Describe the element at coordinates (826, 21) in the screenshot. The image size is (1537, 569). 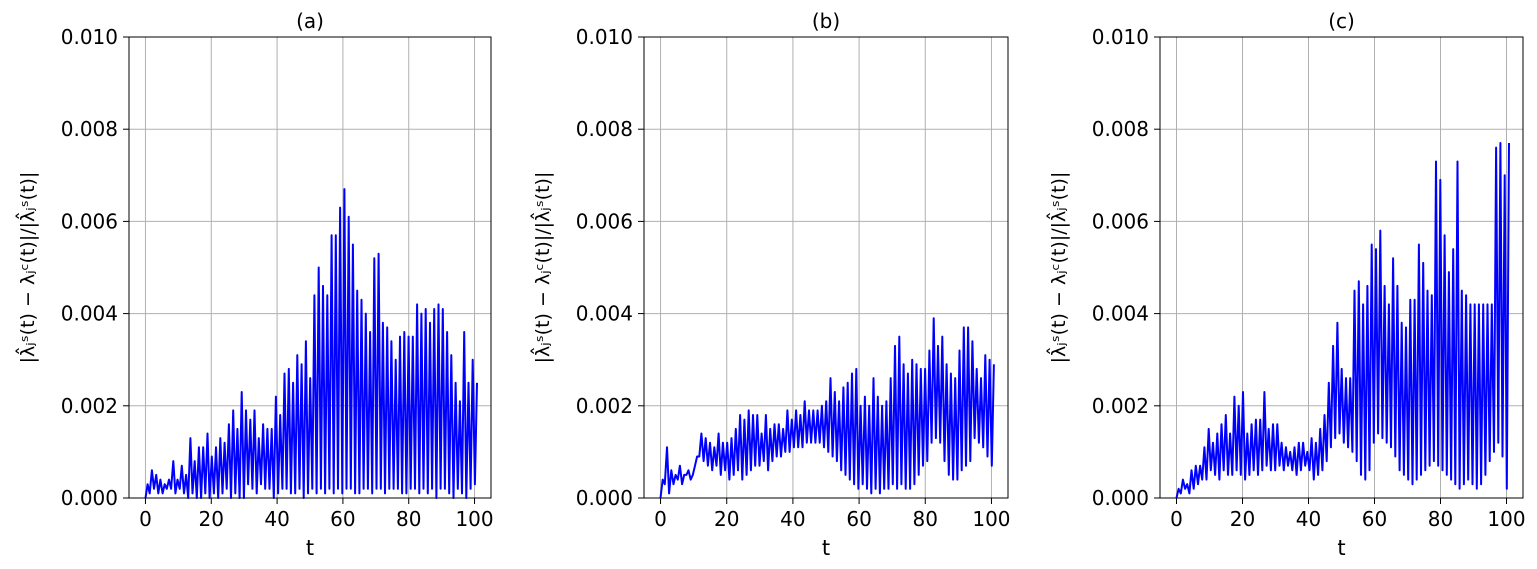
I see `panel-title: (b)` at that location.